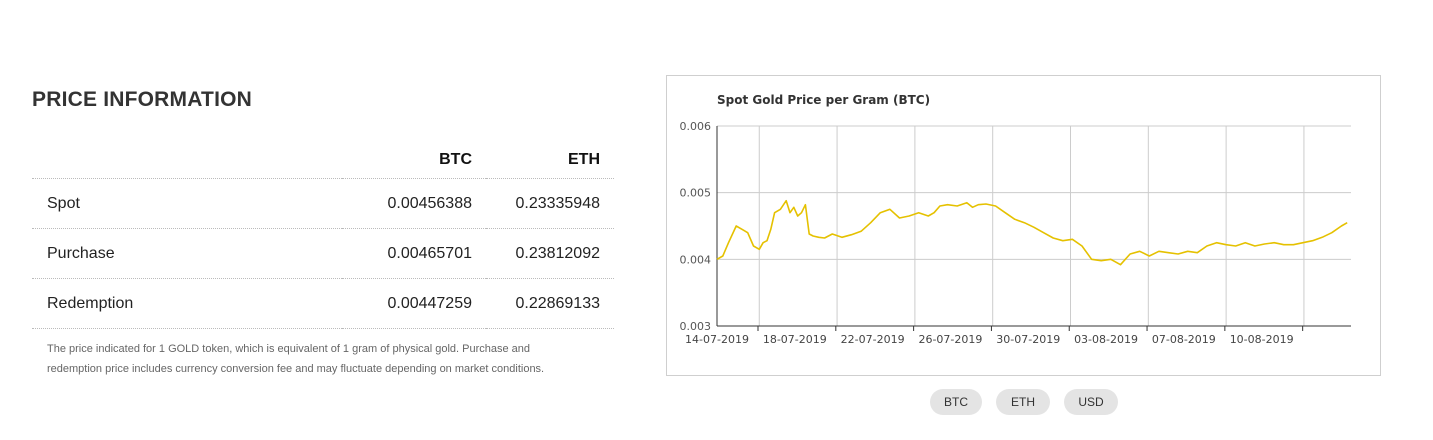 This screenshot has height=440, width=1433. Describe the element at coordinates (414, 253) in the screenshot. I see `purchase-btc-value: 0.00465701` at that location.